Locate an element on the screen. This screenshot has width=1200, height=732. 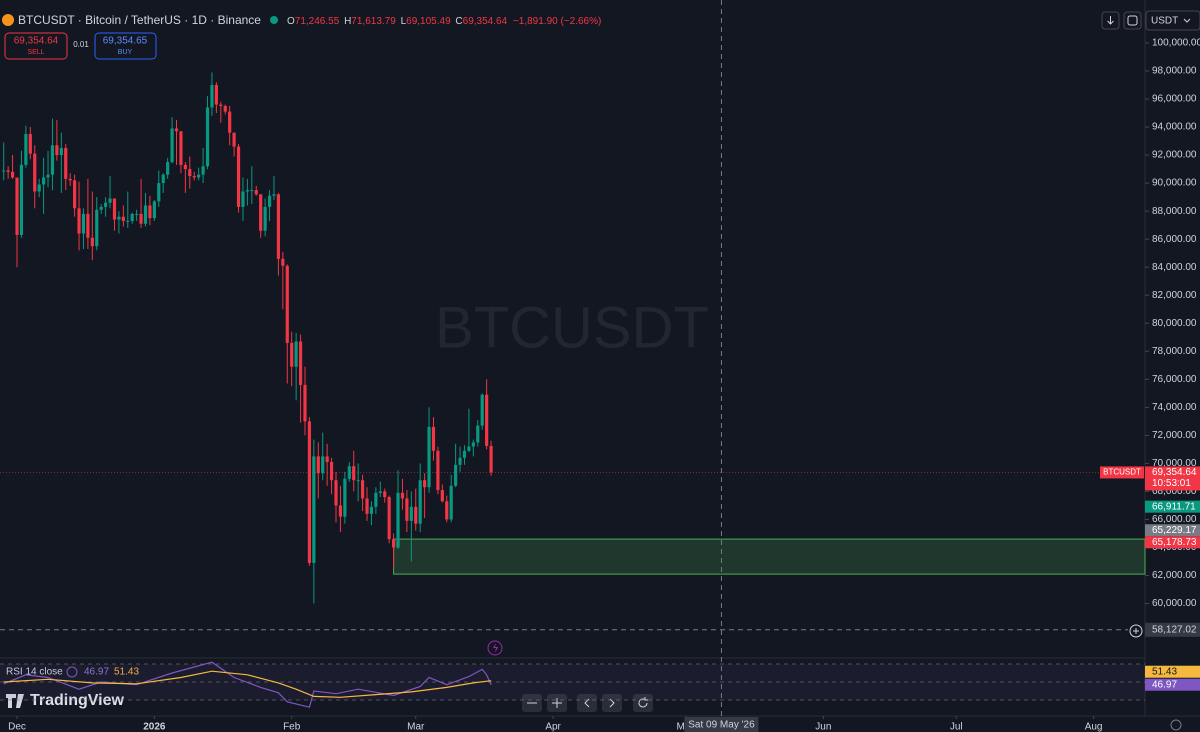
currency-select is located at coordinates (1172, 20).